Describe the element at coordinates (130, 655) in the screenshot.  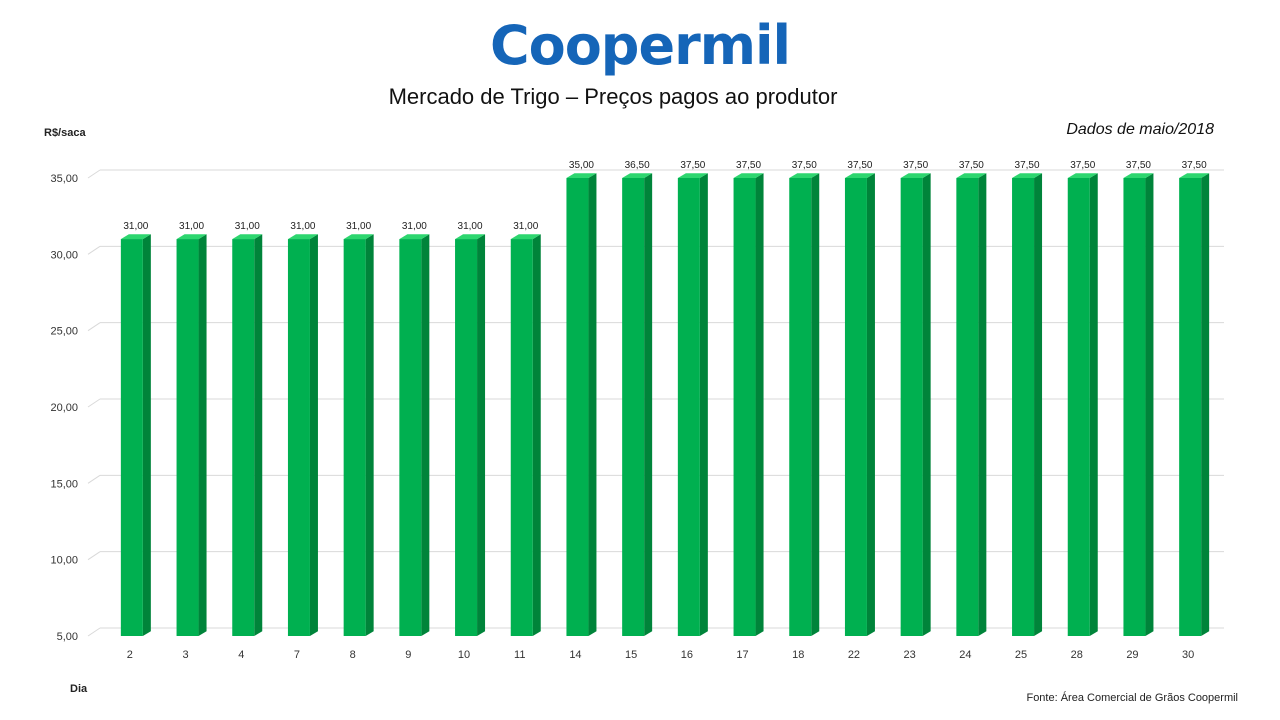
I see `x-tick-label: 2` at that location.